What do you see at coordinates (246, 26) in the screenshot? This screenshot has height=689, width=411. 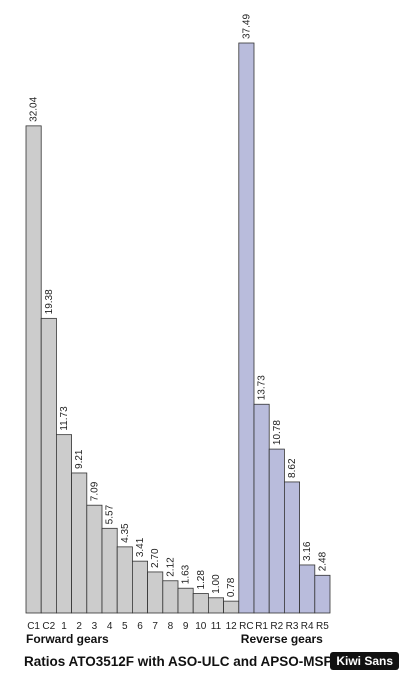 I see `value-label-rc: 37.49` at bounding box center [246, 26].